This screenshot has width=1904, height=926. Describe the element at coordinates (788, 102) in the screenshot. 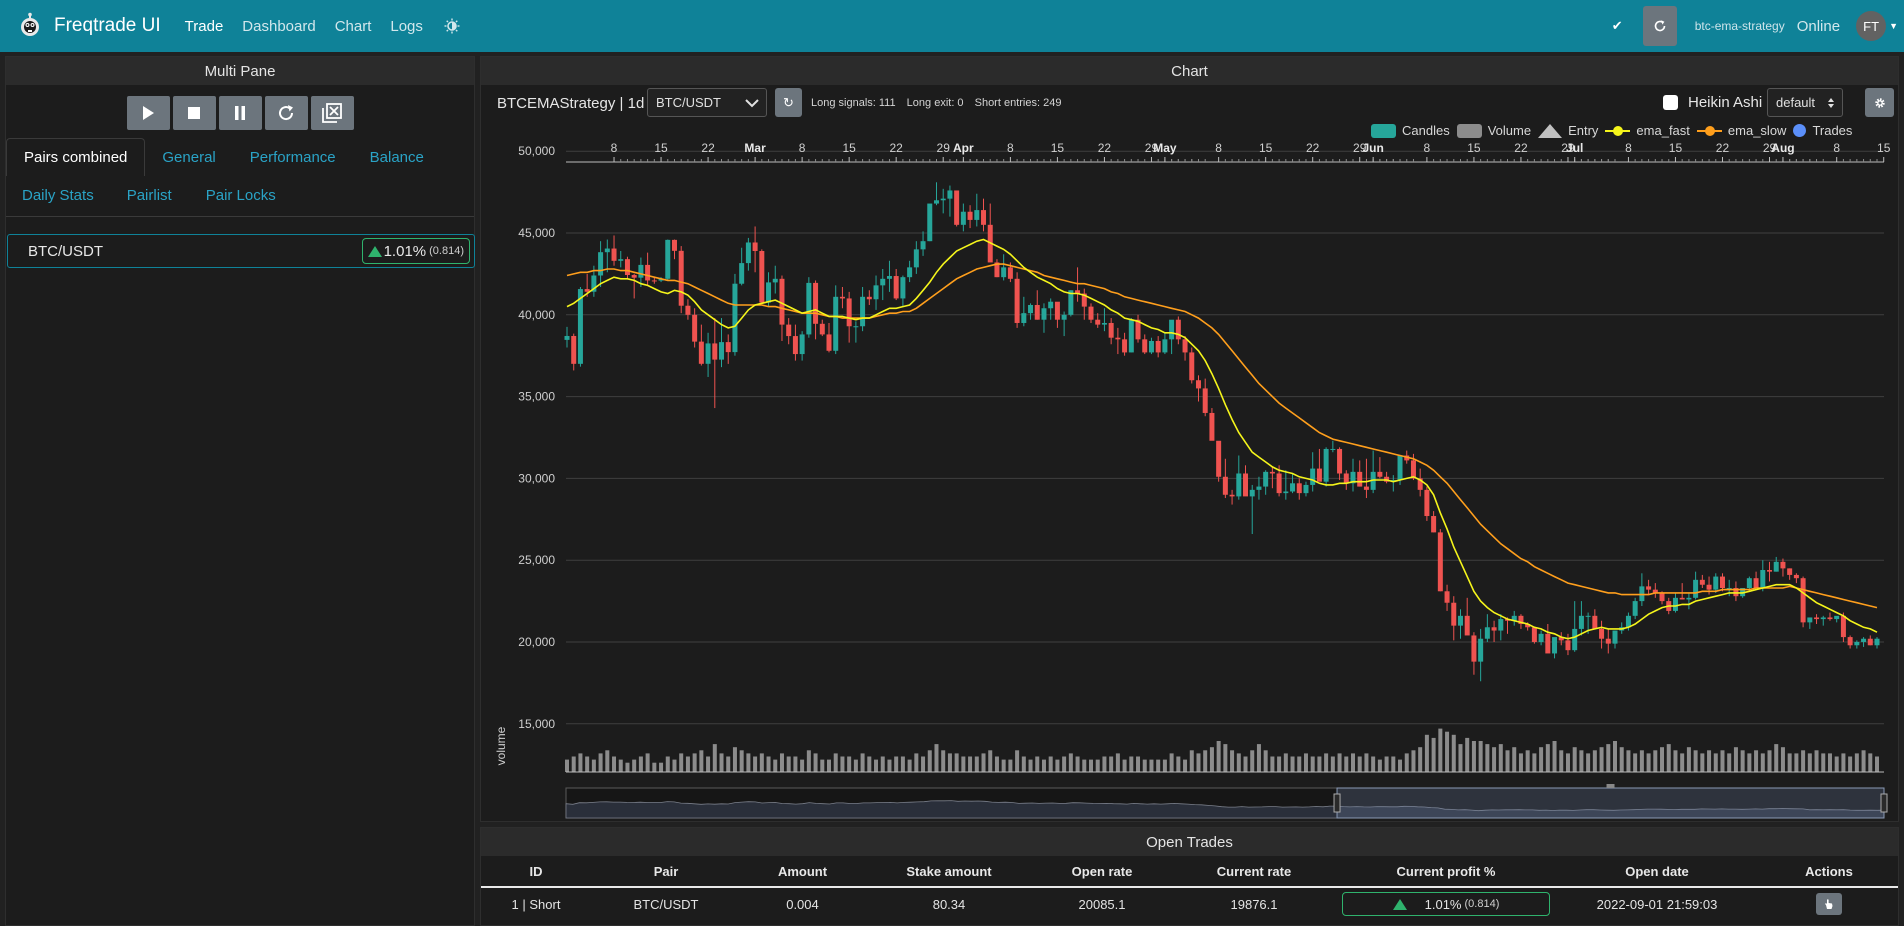

I see `refresh-chart-button: ↻` at that location.